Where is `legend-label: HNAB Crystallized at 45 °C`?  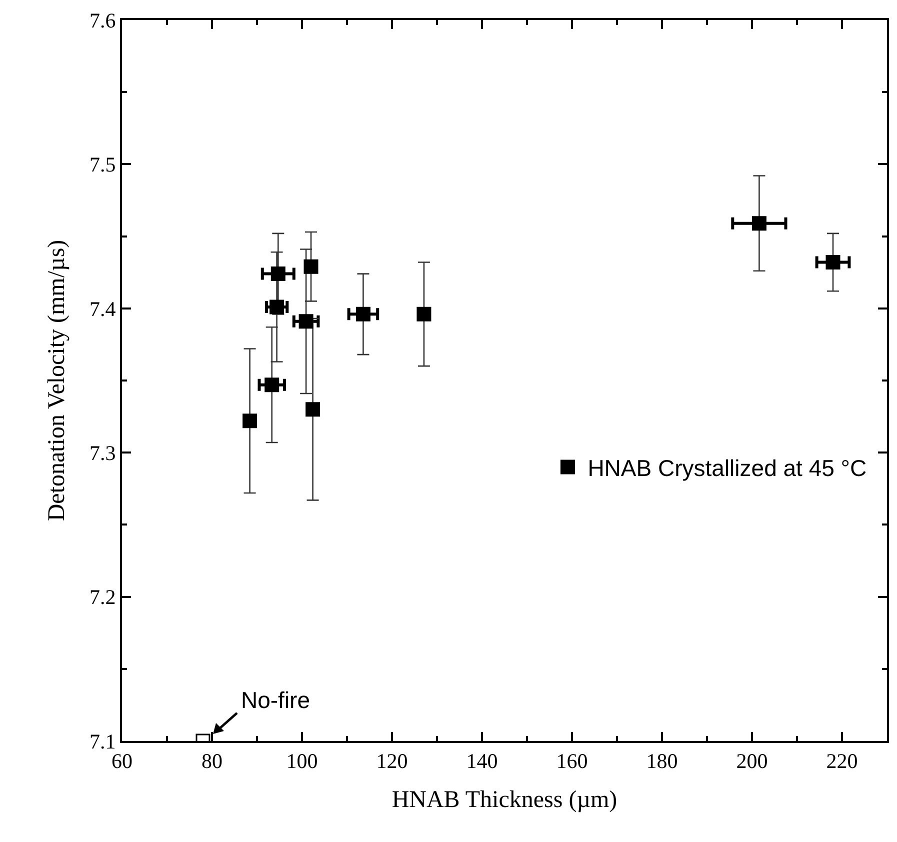
legend-label: HNAB Crystallized at 45 °C is located at coordinates (727, 467).